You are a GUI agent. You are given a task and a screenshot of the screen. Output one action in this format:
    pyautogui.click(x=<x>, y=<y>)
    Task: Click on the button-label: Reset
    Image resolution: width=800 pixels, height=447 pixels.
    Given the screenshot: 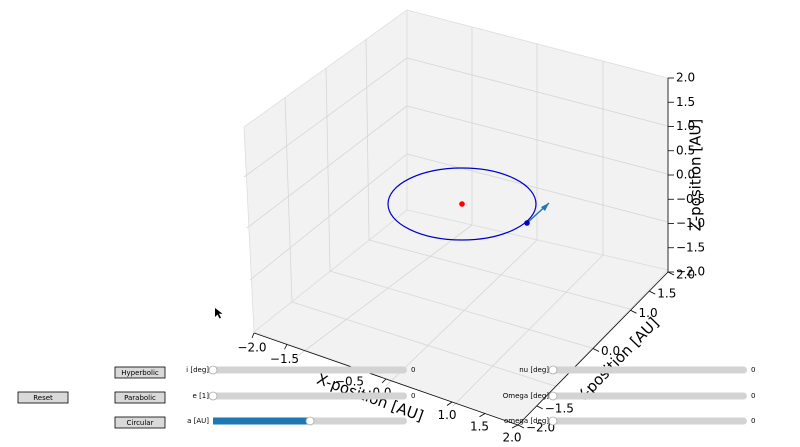 What is the action you would take?
    pyautogui.click(x=43, y=398)
    